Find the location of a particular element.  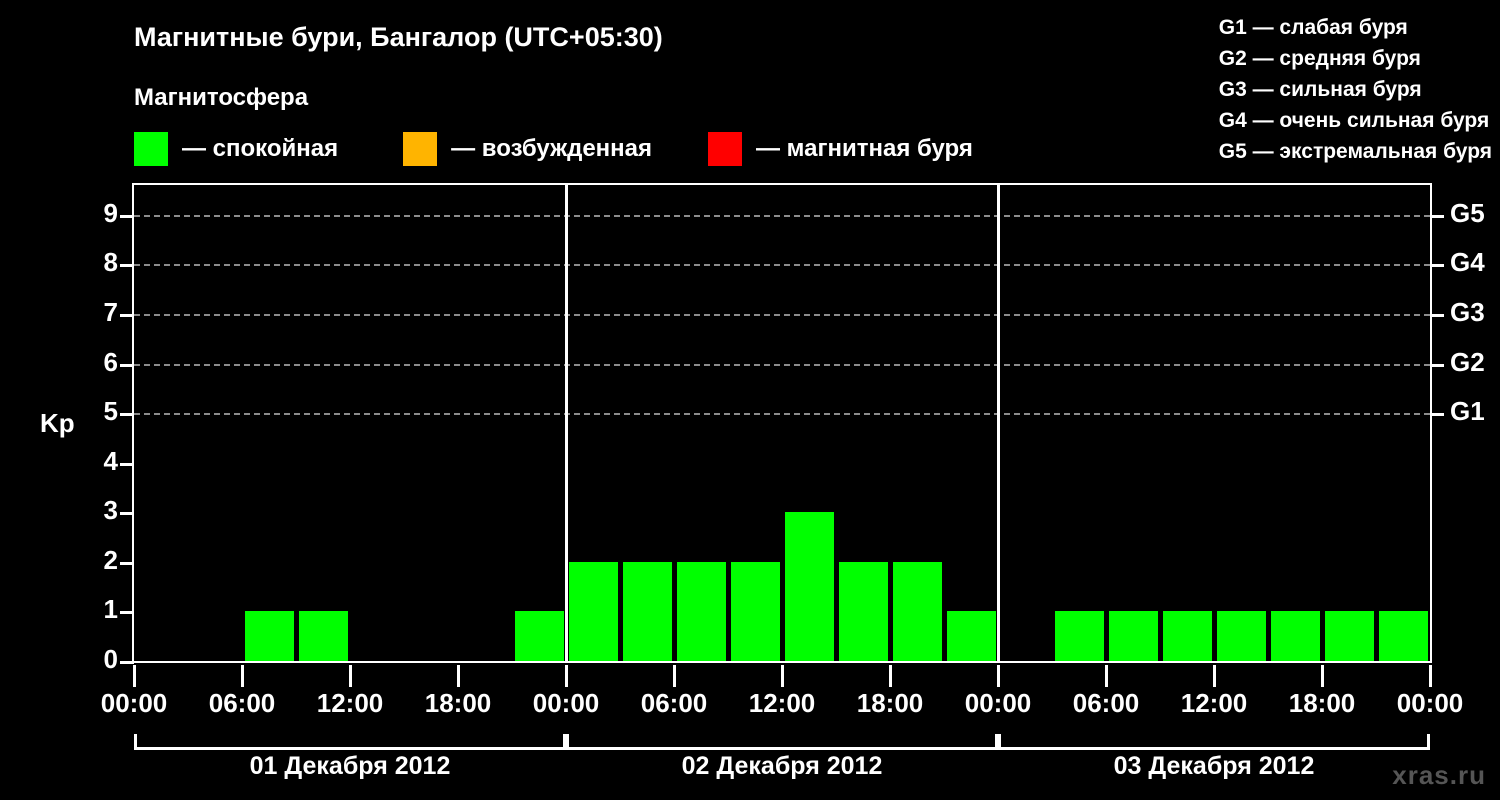

y-tick-label-4: 4 is located at coordinates (110, 460).